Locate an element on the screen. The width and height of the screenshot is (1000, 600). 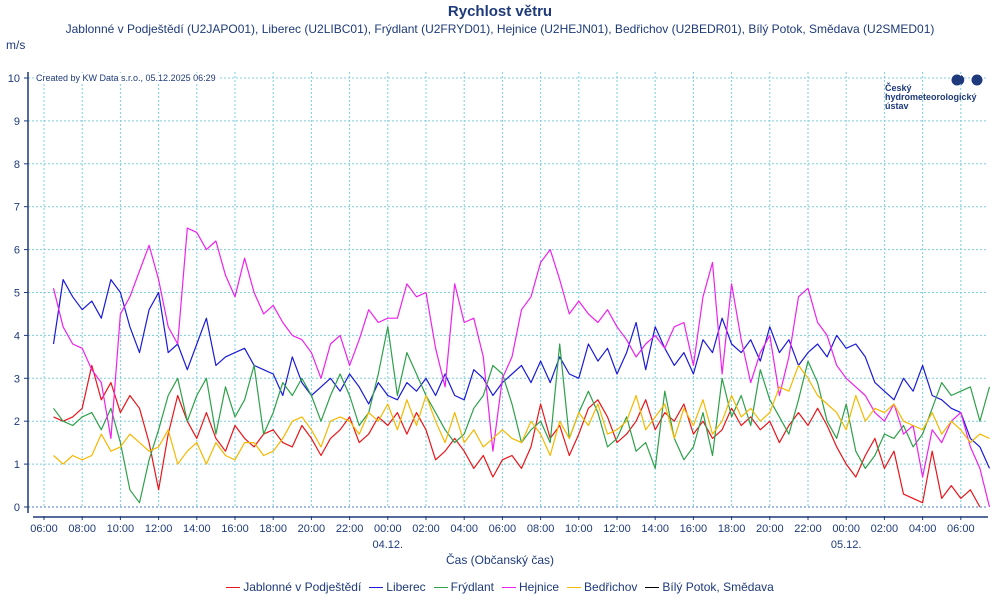
chart-title: Rychlost větru is located at coordinates (500, 11).